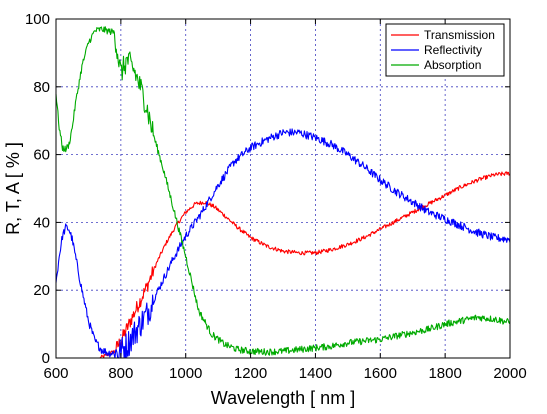 This screenshot has width=547, height=414. Describe the element at coordinates (13, 188) in the screenshot. I see `y-axis-label: R, T, A [ % ]` at that location.